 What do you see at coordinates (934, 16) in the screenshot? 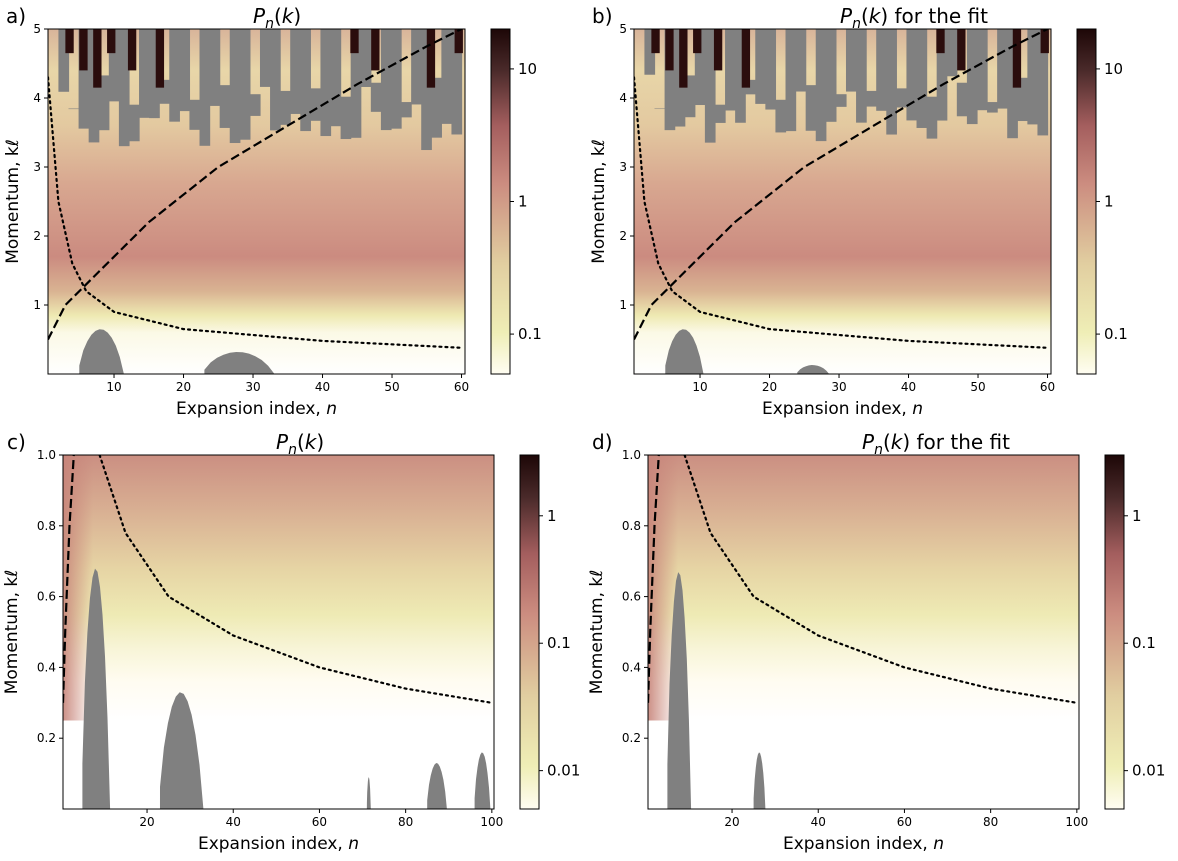
I see `title-arg-close: ) for the fit` at bounding box center [934, 16].